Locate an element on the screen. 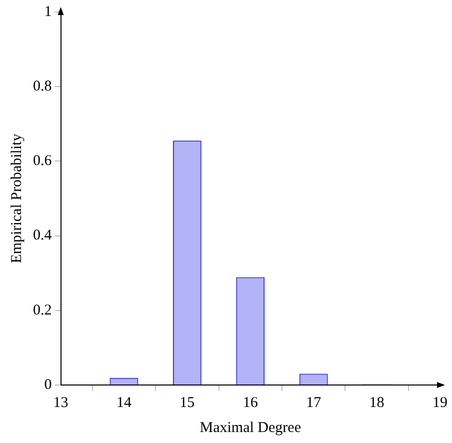 The image size is (452, 443). x-tick-label: 18 is located at coordinates (376, 402).